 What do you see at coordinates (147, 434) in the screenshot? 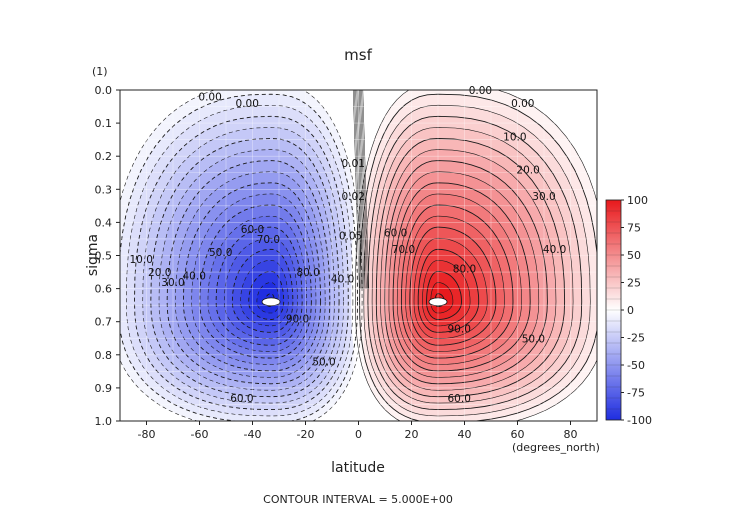
I see `x-tick-label: -80` at bounding box center [147, 434].